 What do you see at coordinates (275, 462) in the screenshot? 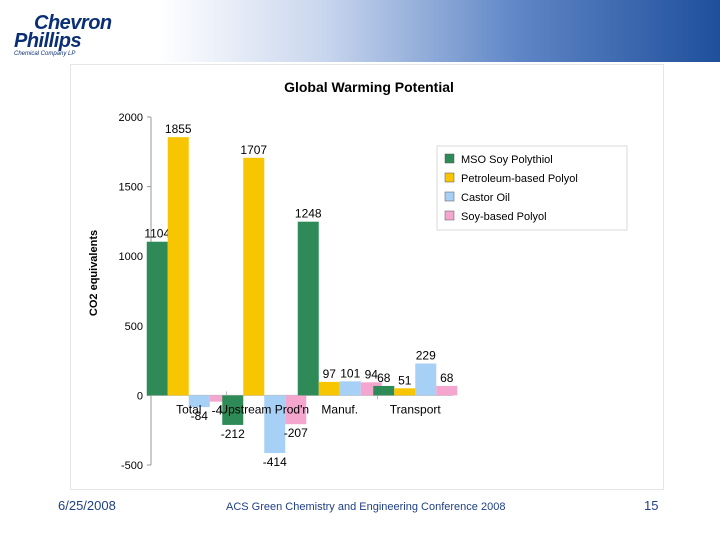
I see `data-label: -414` at bounding box center [275, 462].